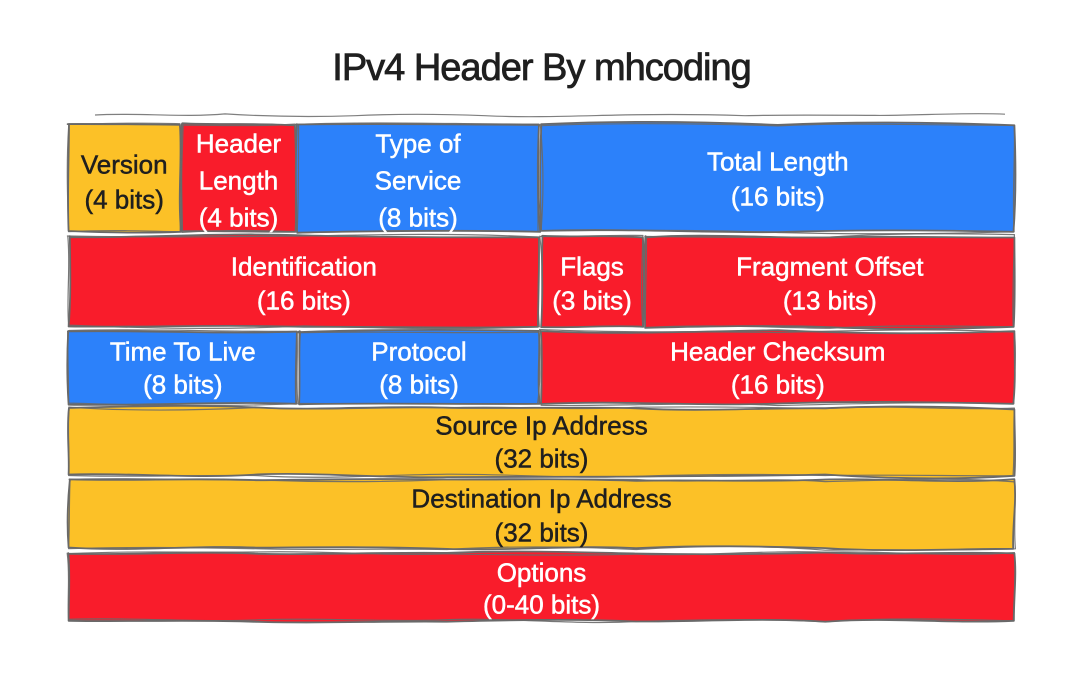 This screenshot has width=1082, height=696. What do you see at coordinates (418, 143) in the screenshot?
I see `svg-text: Type of` at bounding box center [418, 143].